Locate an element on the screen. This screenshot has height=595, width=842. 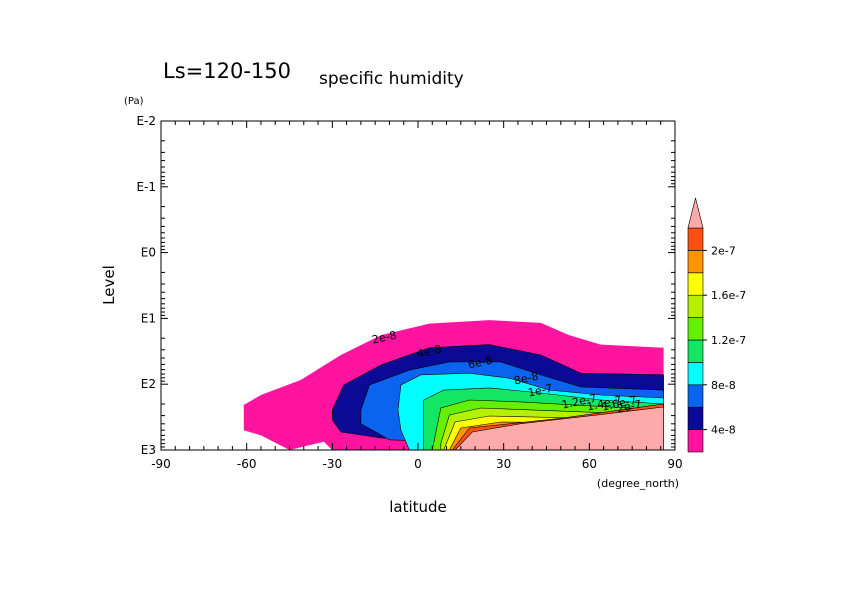
x-tick-label: 90 is located at coordinates (674, 464).